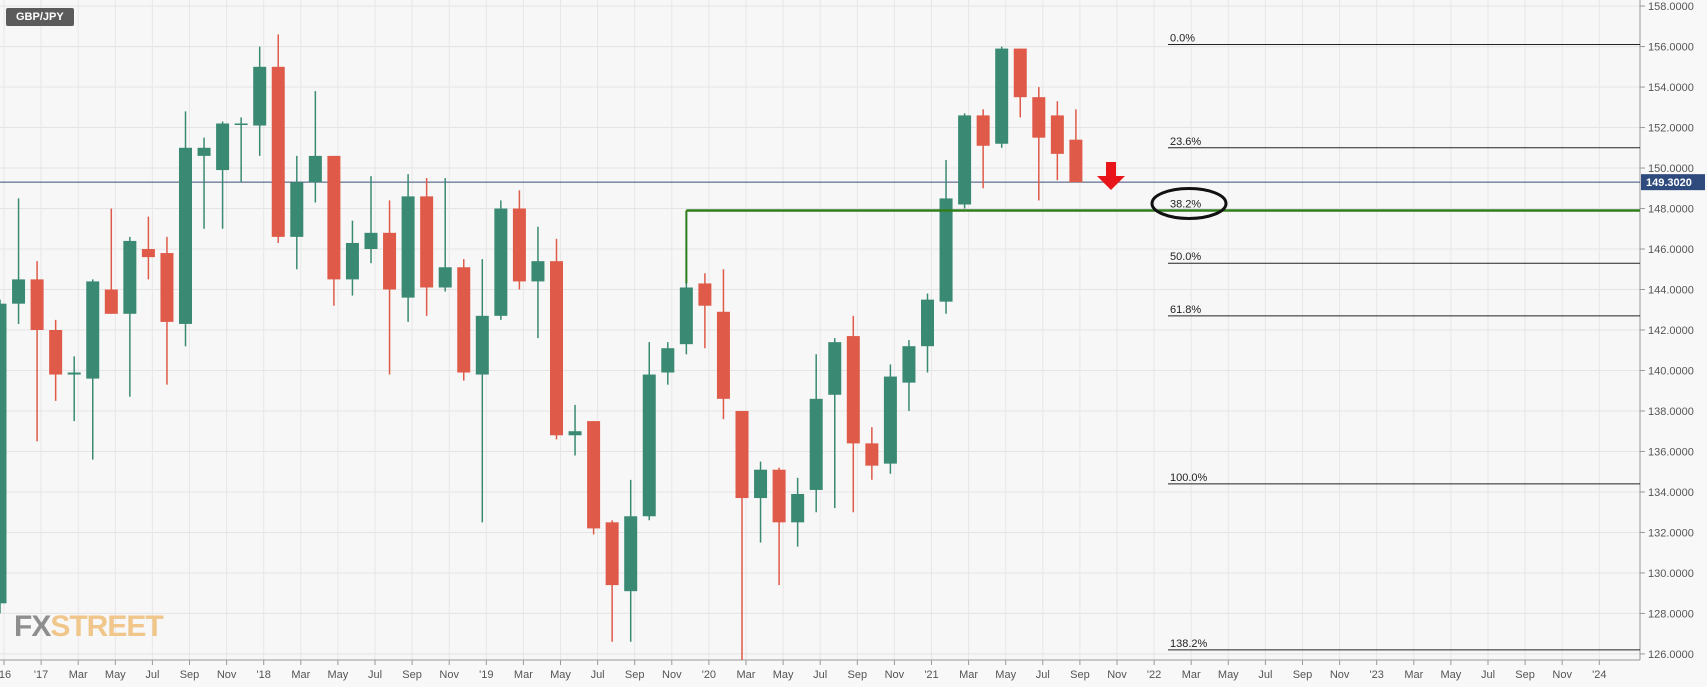  What do you see at coordinates (1185, 142) in the screenshot?
I see `fib-level-label: 23.6%` at bounding box center [1185, 142].